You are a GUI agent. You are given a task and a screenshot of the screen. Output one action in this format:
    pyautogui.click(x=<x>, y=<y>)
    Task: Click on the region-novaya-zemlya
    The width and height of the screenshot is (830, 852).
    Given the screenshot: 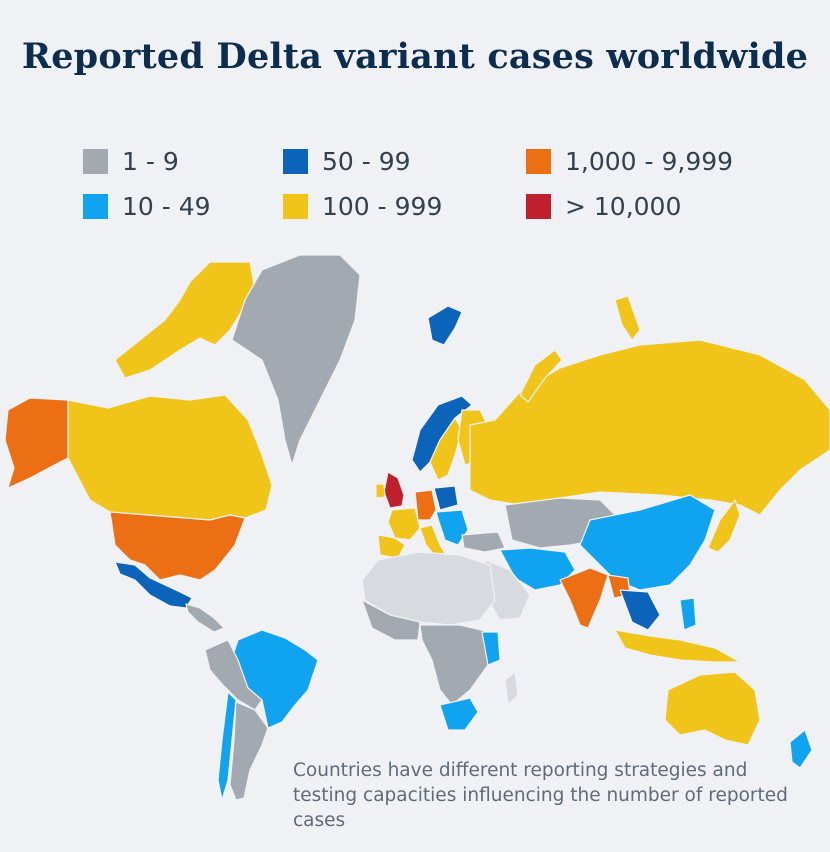 What is the action you would take?
    pyautogui.click(x=541, y=376)
    